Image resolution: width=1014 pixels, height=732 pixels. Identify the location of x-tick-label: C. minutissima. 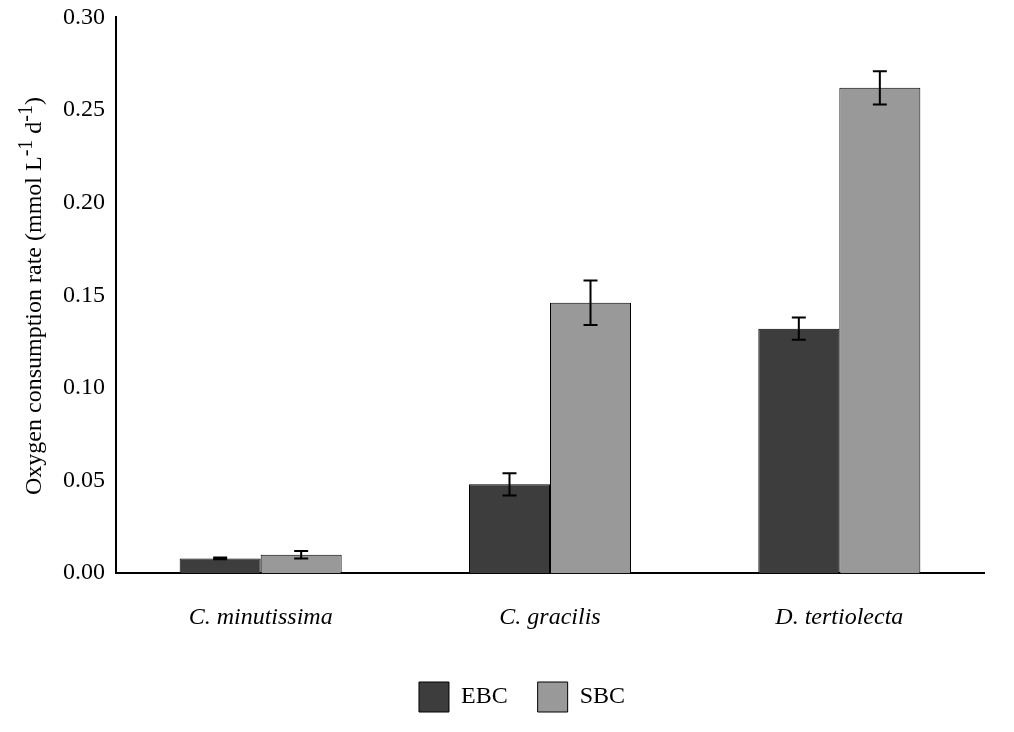
(260, 615).